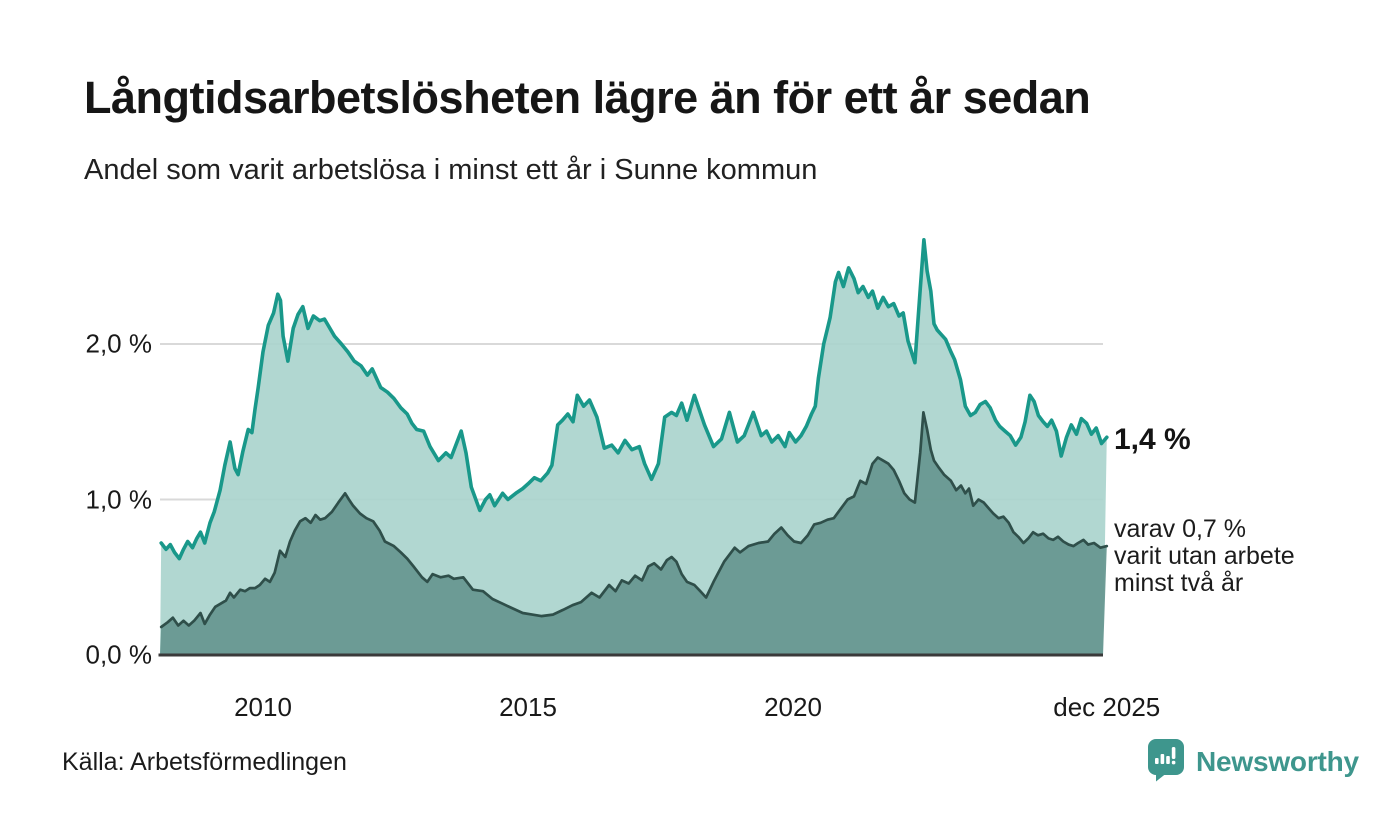 This screenshot has width=1400, height=840. I want to click on annotation-two-year-line2: varit utan arbete, so click(1204, 556).